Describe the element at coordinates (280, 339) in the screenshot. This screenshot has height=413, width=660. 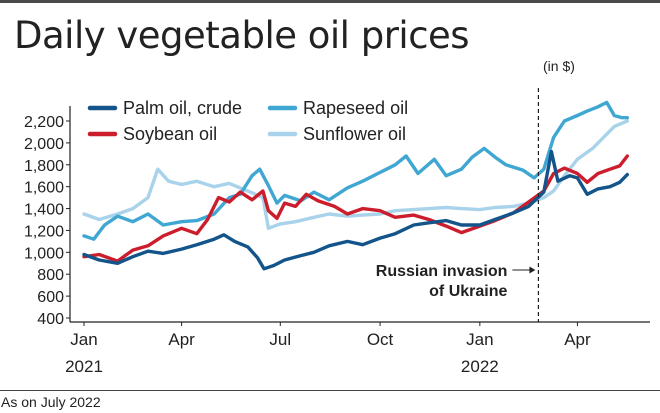
I see `x-tick-label: Jul` at that location.